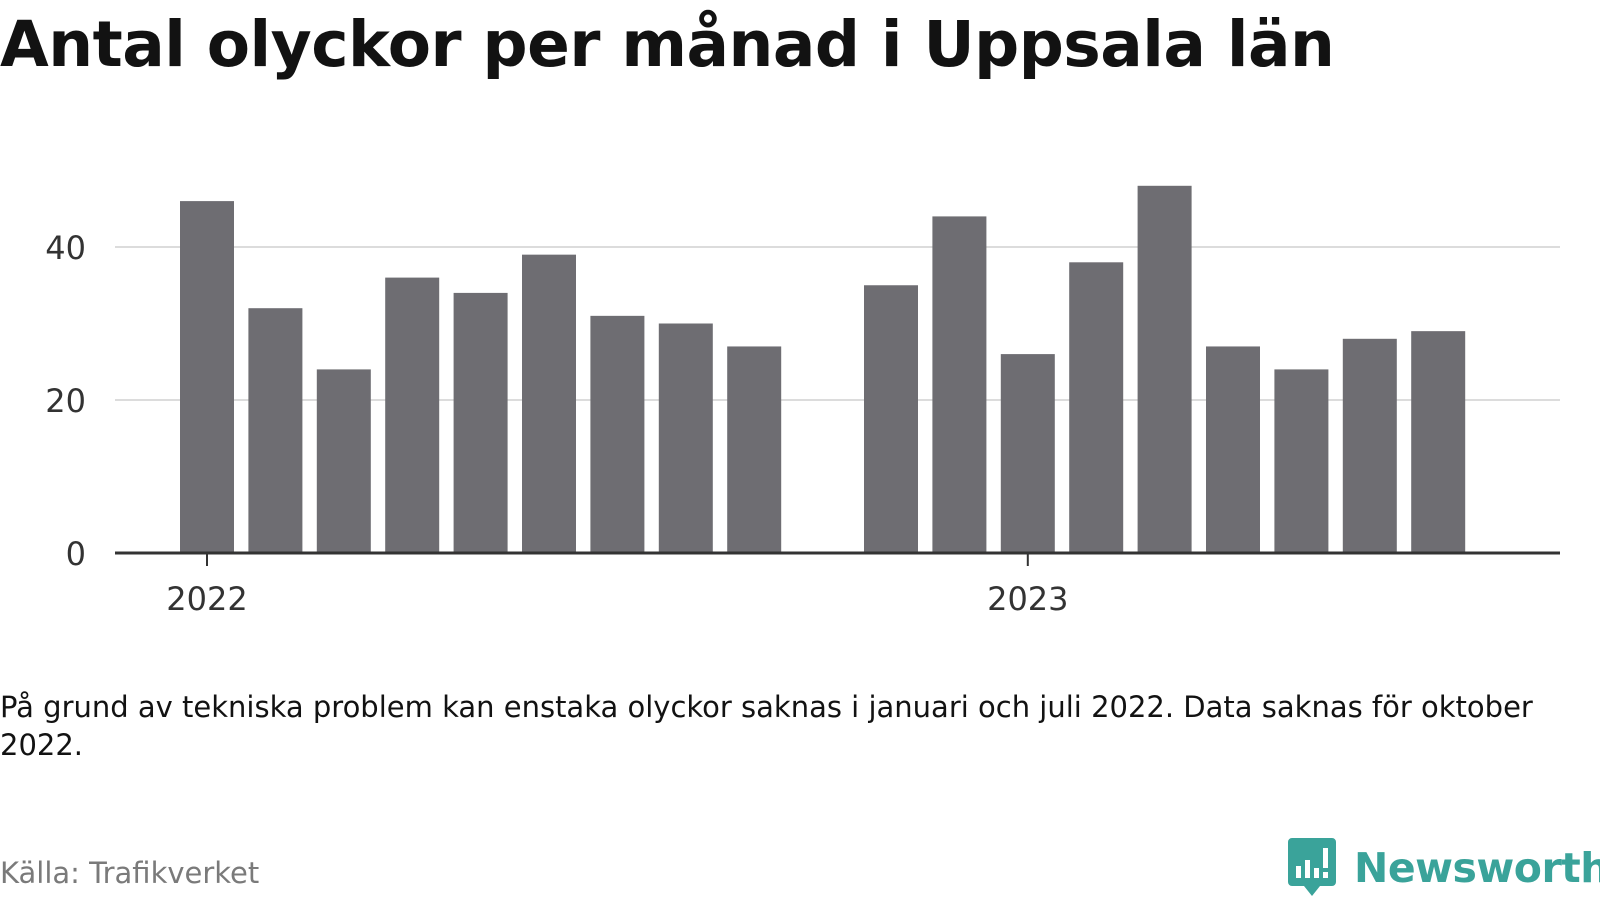  Describe the element at coordinates (206, 599) in the screenshot. I see `x-tick-label: 2022` at that location.